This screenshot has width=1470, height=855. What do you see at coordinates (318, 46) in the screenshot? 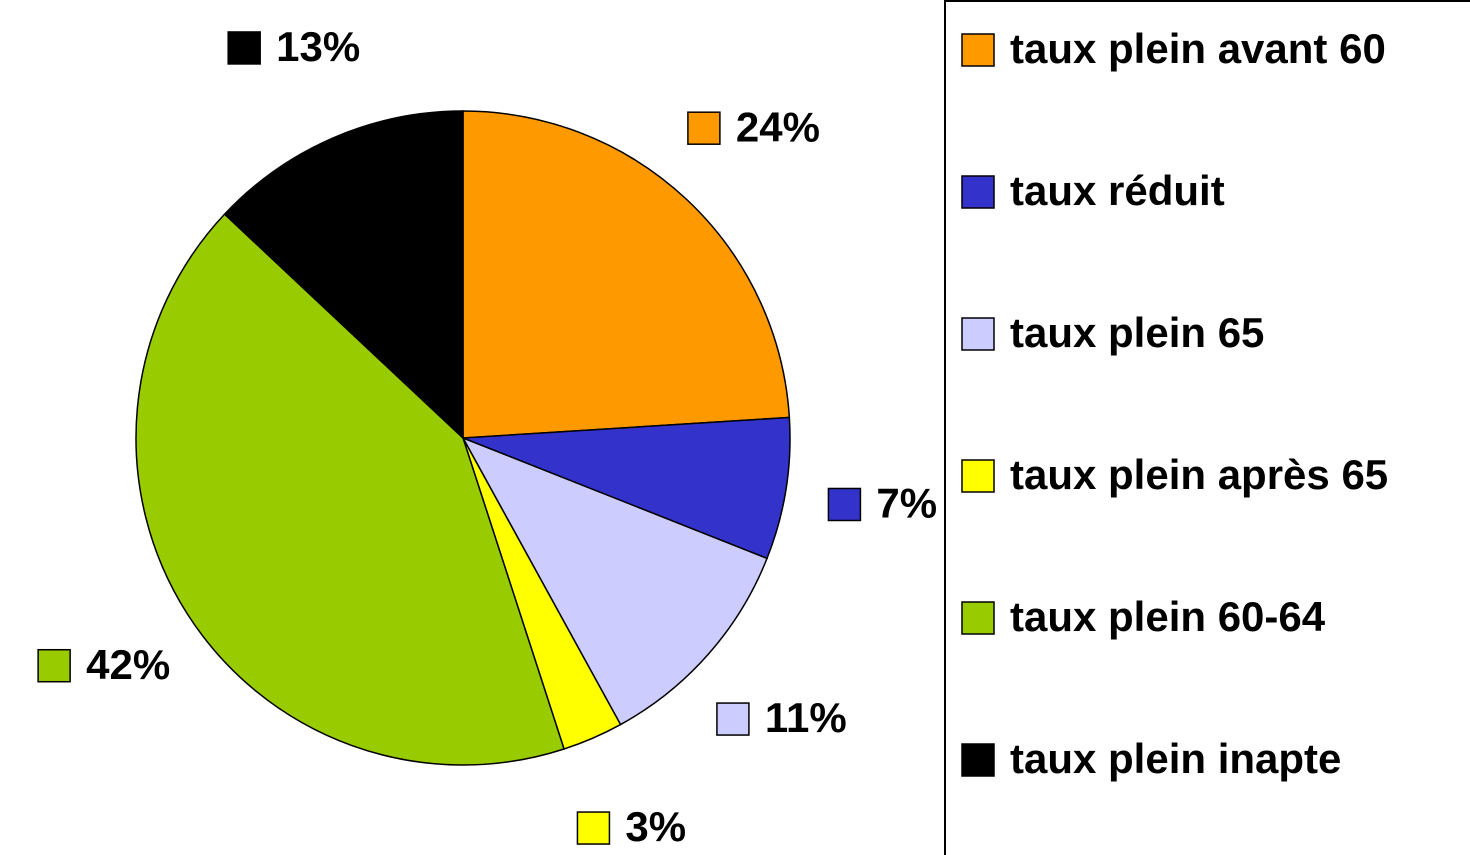
I see `data-label: 13%` at bounding box center [318, 46].